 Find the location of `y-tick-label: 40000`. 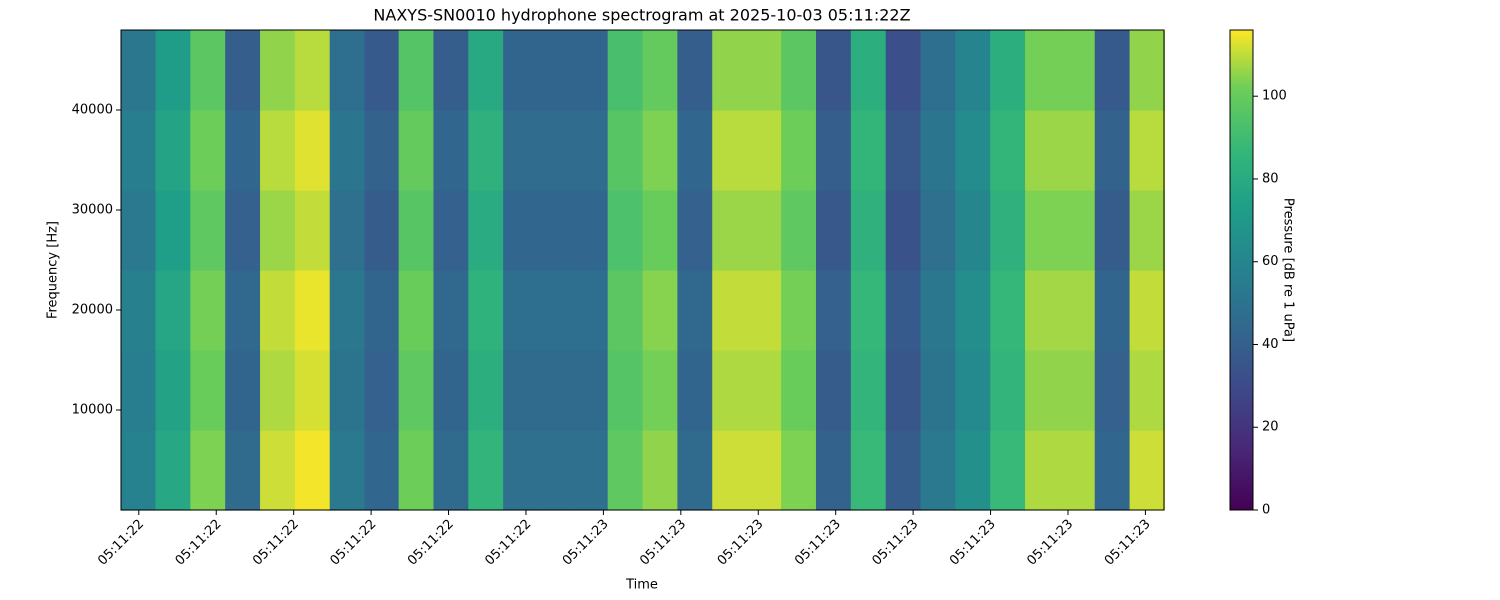

y-tick-label: 40000 is located at coordinates (92, 110).